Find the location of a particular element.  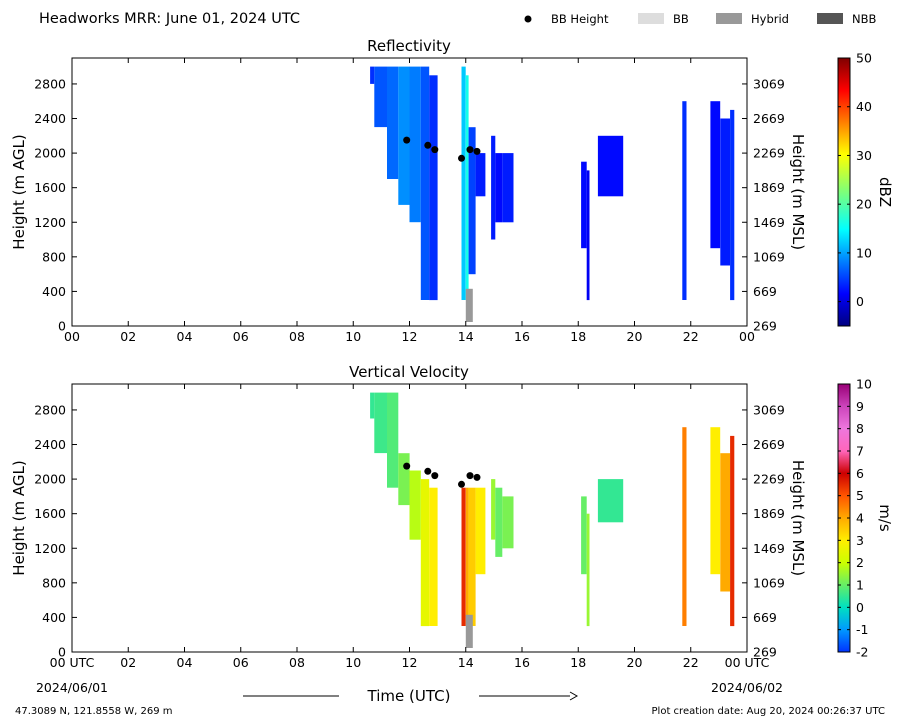

date-end-label: 2024/06/02 is located at coordinates (747, 687).